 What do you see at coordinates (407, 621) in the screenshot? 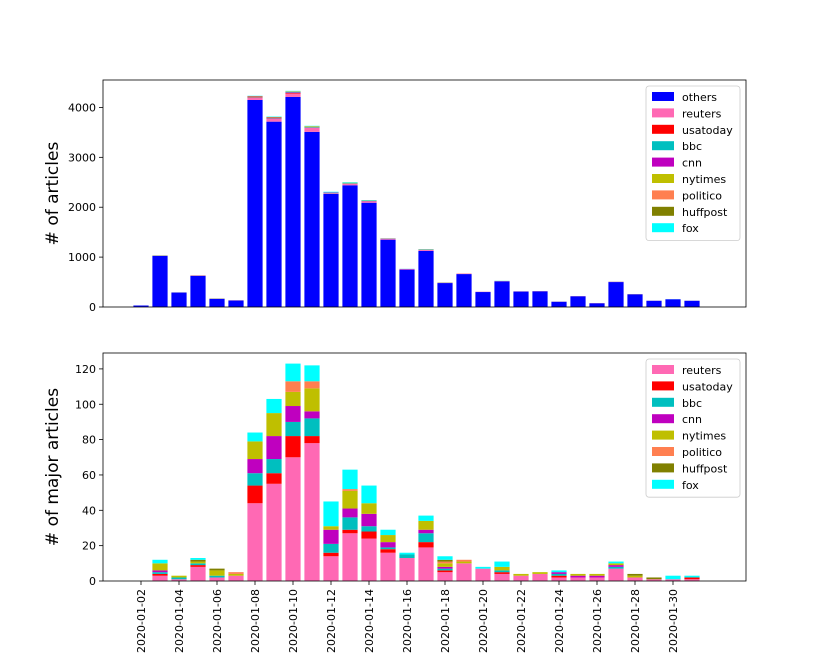
I see `x-tick-label: 2020-01-16` at bounding box center [407, 621].